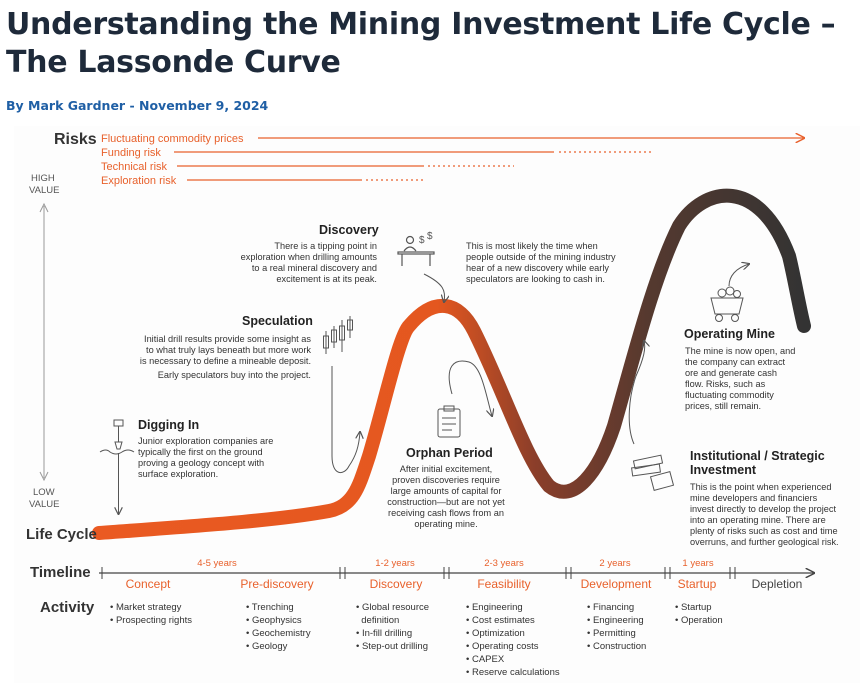 The height and width of the screenshot is (683, 860). Describe the element at coordinates (60, 572) in the screenshot. I see `timeline-label: Timeline` at that location.